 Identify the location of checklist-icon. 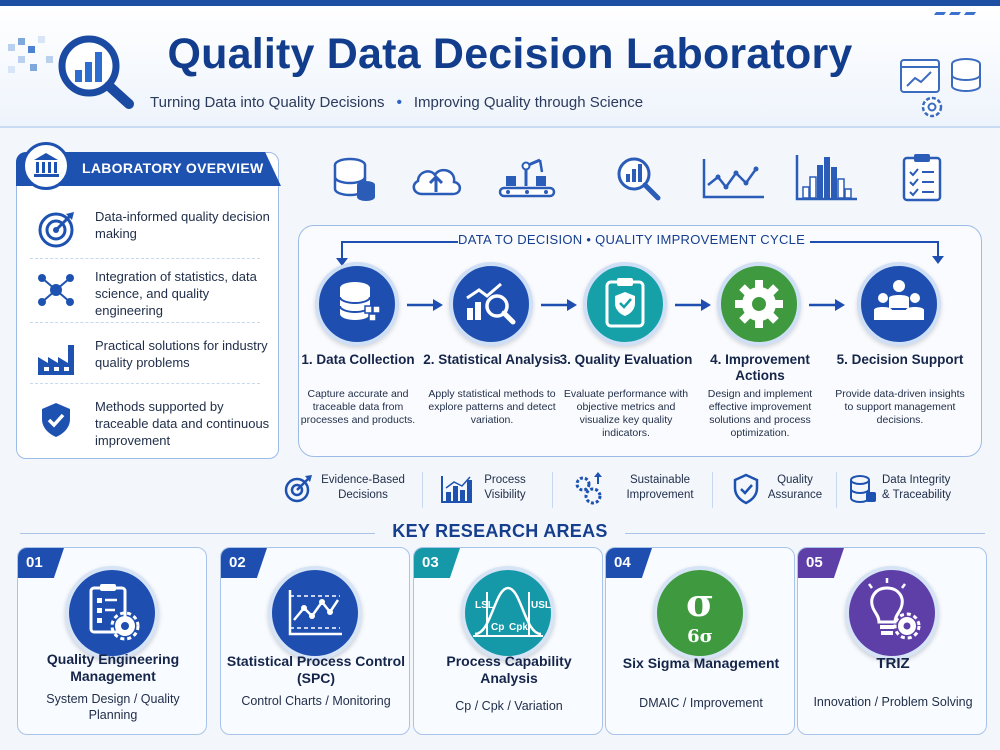
(922, 178).